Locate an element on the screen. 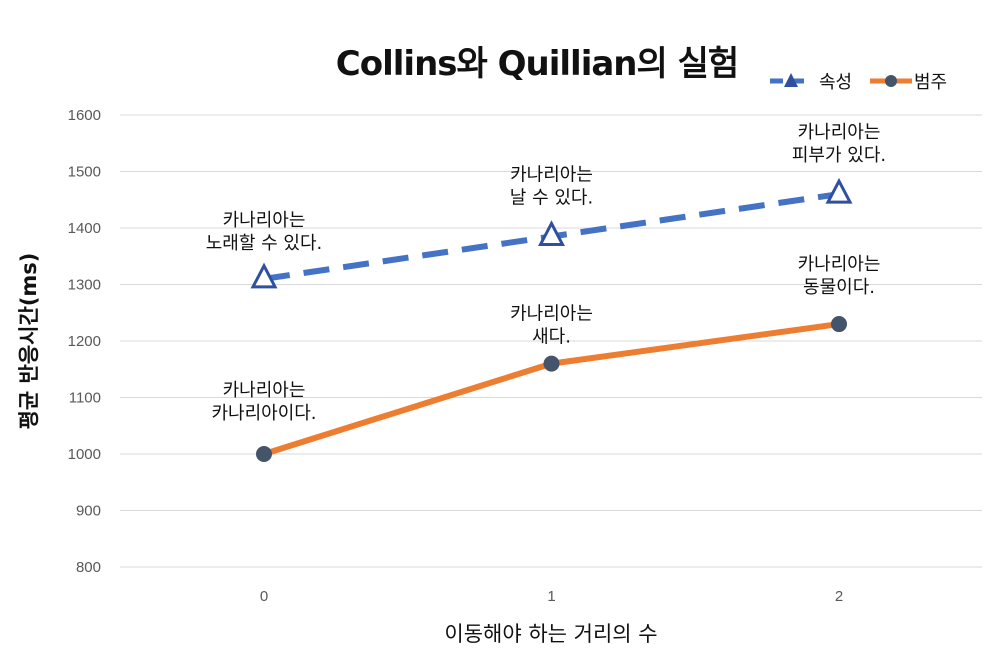 Image resolution: width=1000 pixels, height=666 pixels. x-tick-label: 1 is located at coordinates (551, 596).